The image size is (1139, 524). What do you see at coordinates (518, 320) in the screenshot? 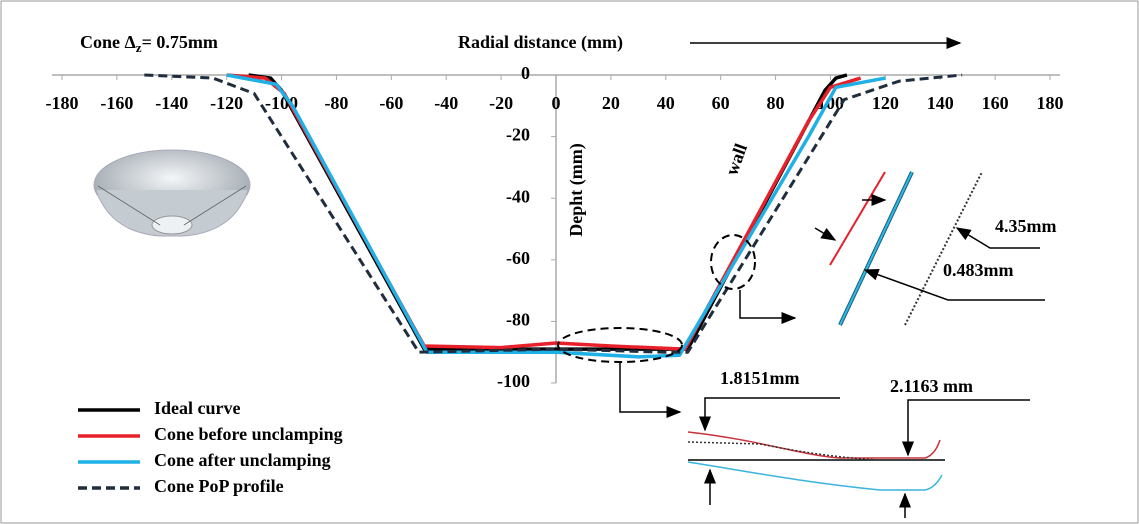
I see `y-tick-label: -80` at bounding box center [518, 320].